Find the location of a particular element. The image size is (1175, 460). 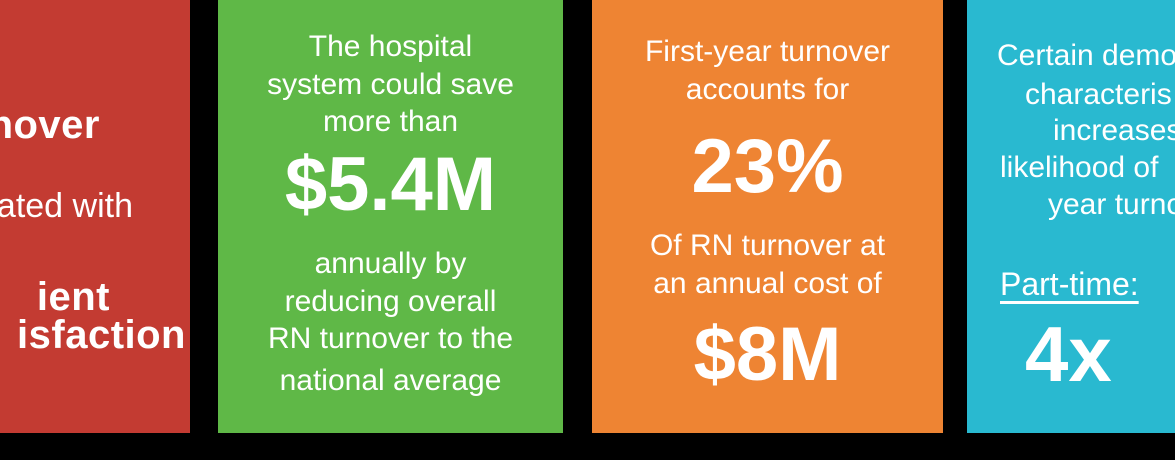

orange-cost-value: $8M is located at coordinates (767, 354).